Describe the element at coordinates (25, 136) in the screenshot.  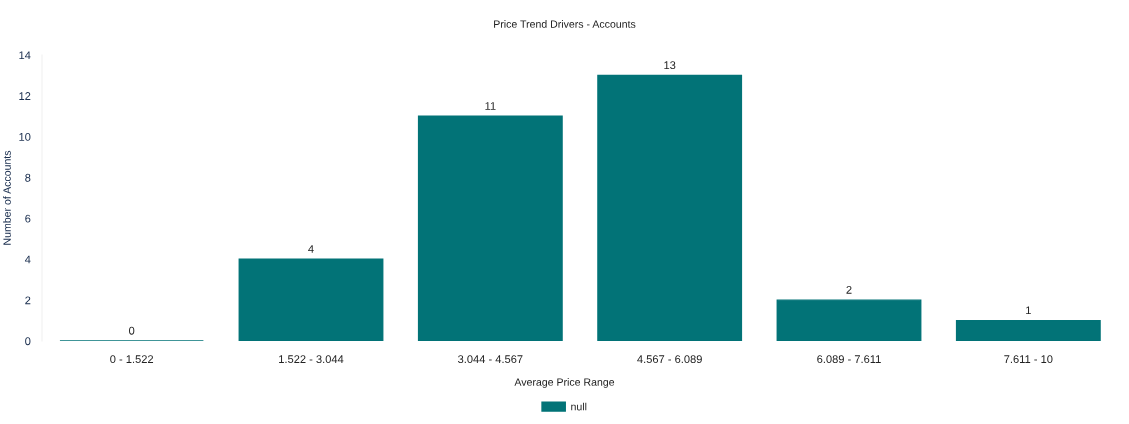
I see `y-tick-label: 10` at that location.